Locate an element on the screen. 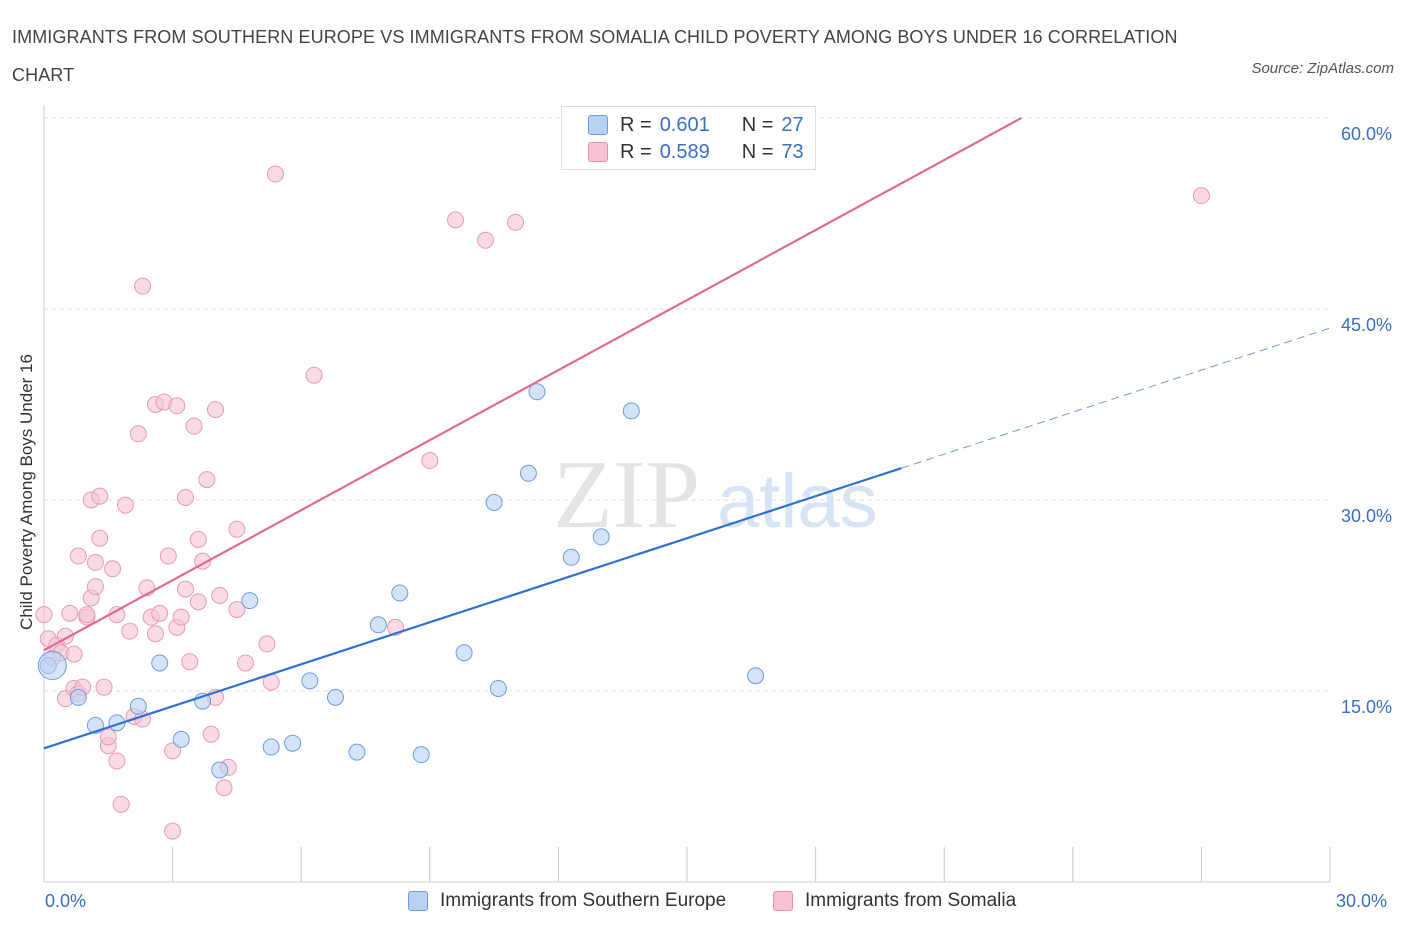  y-tick-label: 60.0% is located at coordinates (1366, 134).